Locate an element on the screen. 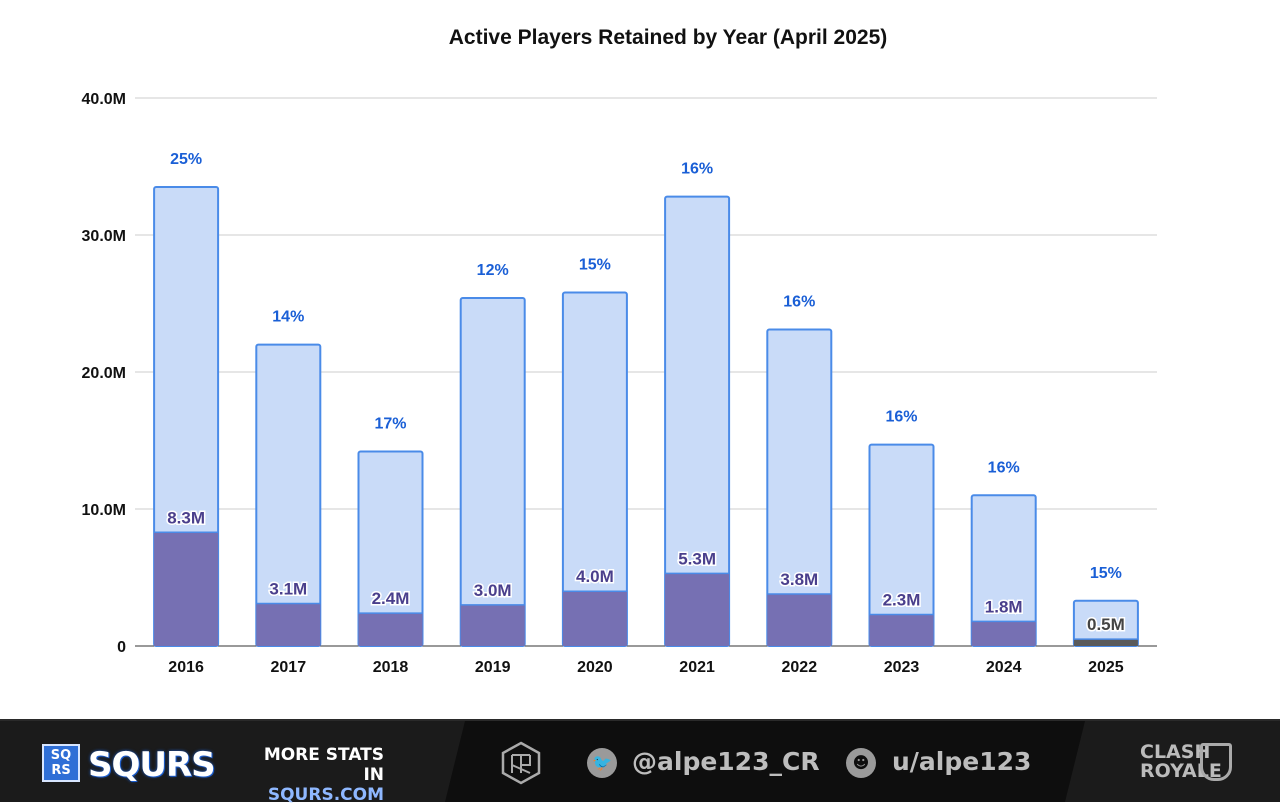 The width and height of the screenshot is (1280, 805). retained-value-label: 2.4M is located at coordinates (391, 598).